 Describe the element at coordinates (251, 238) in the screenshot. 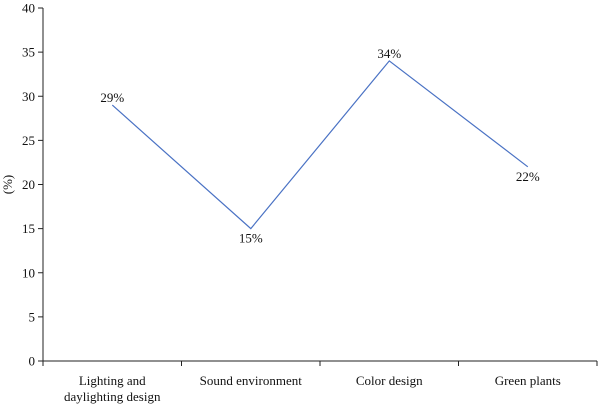

I see `data-label: 15%` at that location.